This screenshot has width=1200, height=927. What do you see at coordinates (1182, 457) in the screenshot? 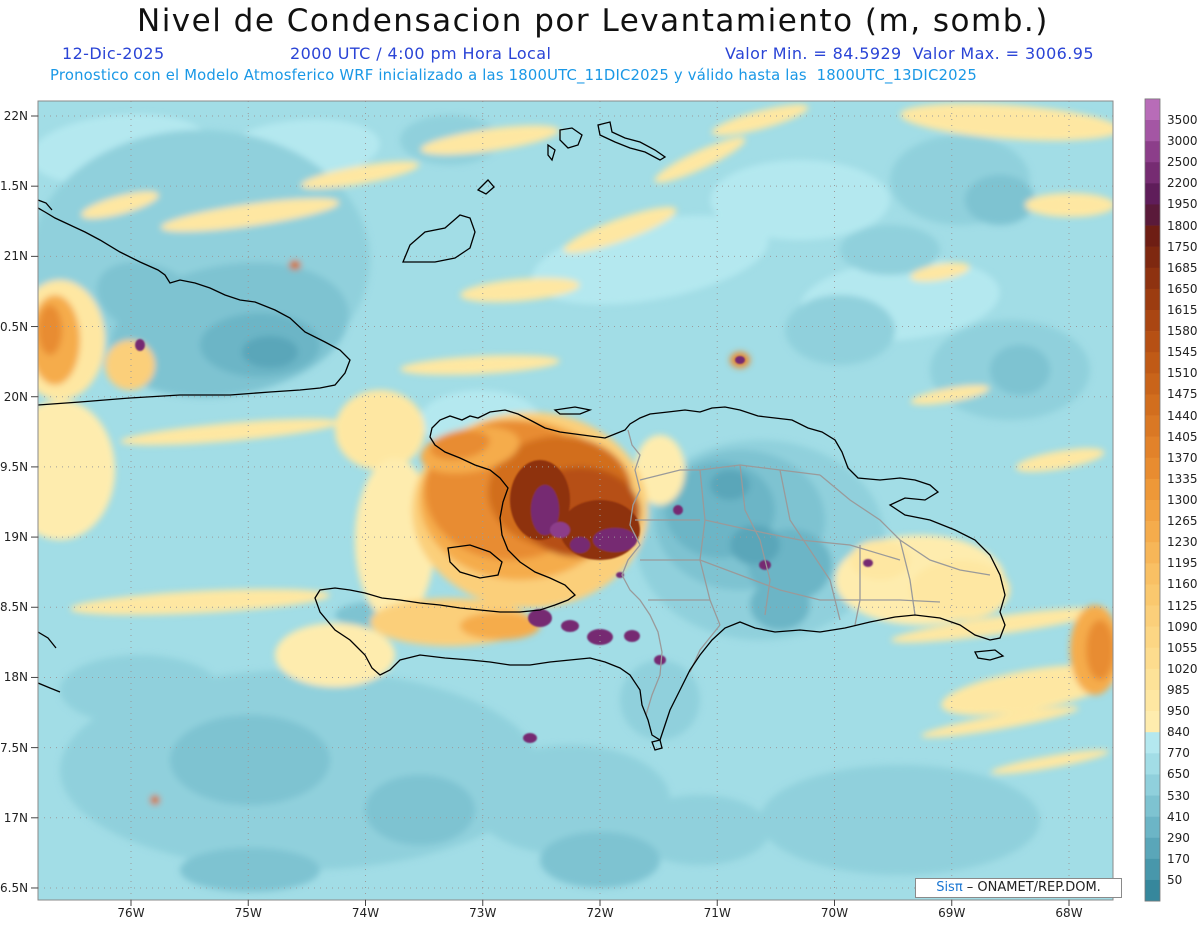
I see `colorbar-label: 1370` at bounding box center [1182, 457].